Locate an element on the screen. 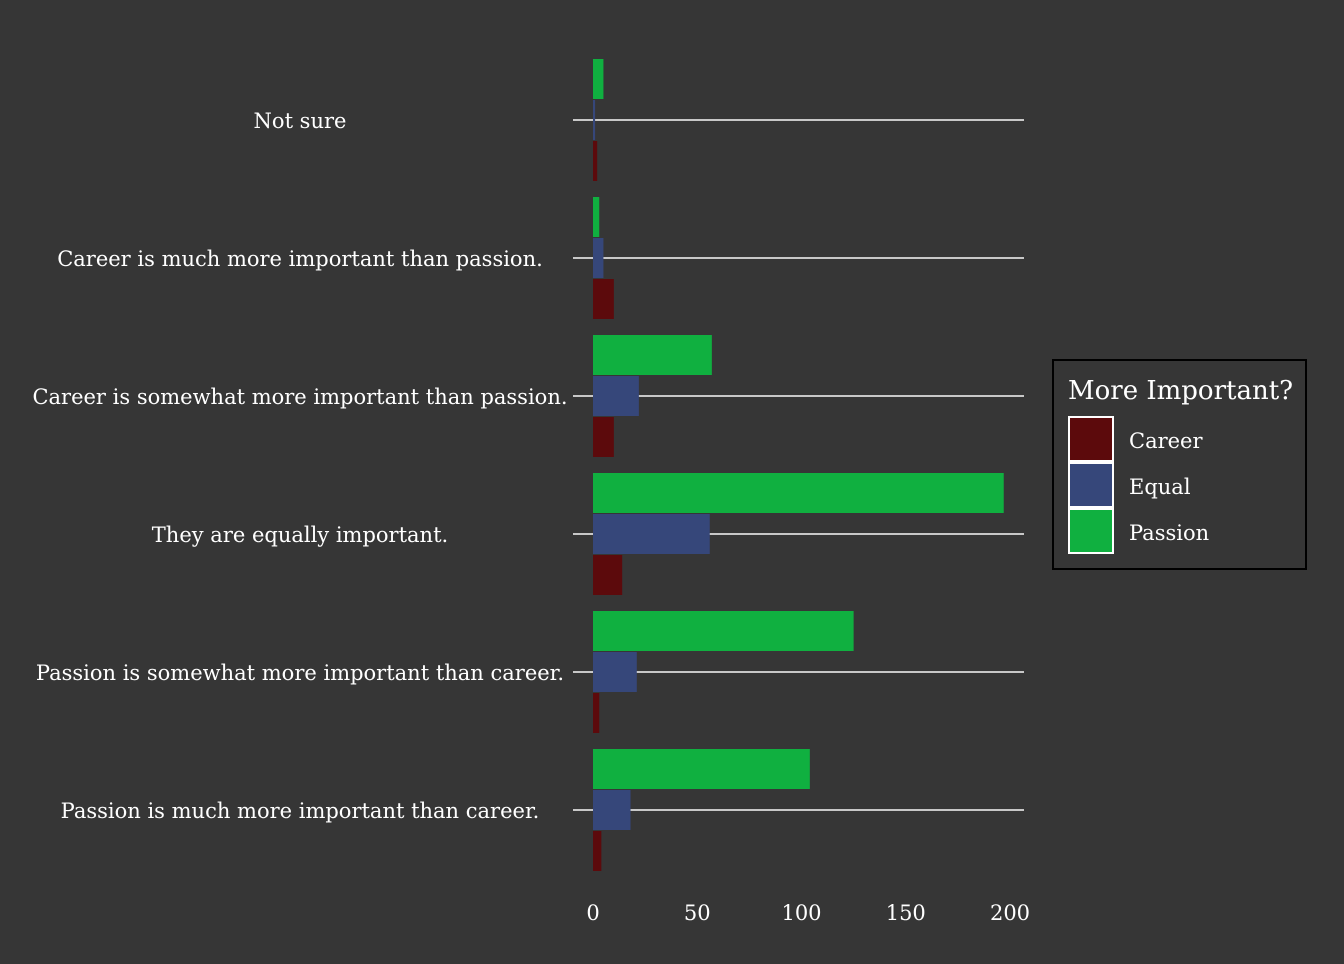 The width and height of the screenshot is (1344, 964). category-label: They are equally important. is located at coordinates (300, 535).